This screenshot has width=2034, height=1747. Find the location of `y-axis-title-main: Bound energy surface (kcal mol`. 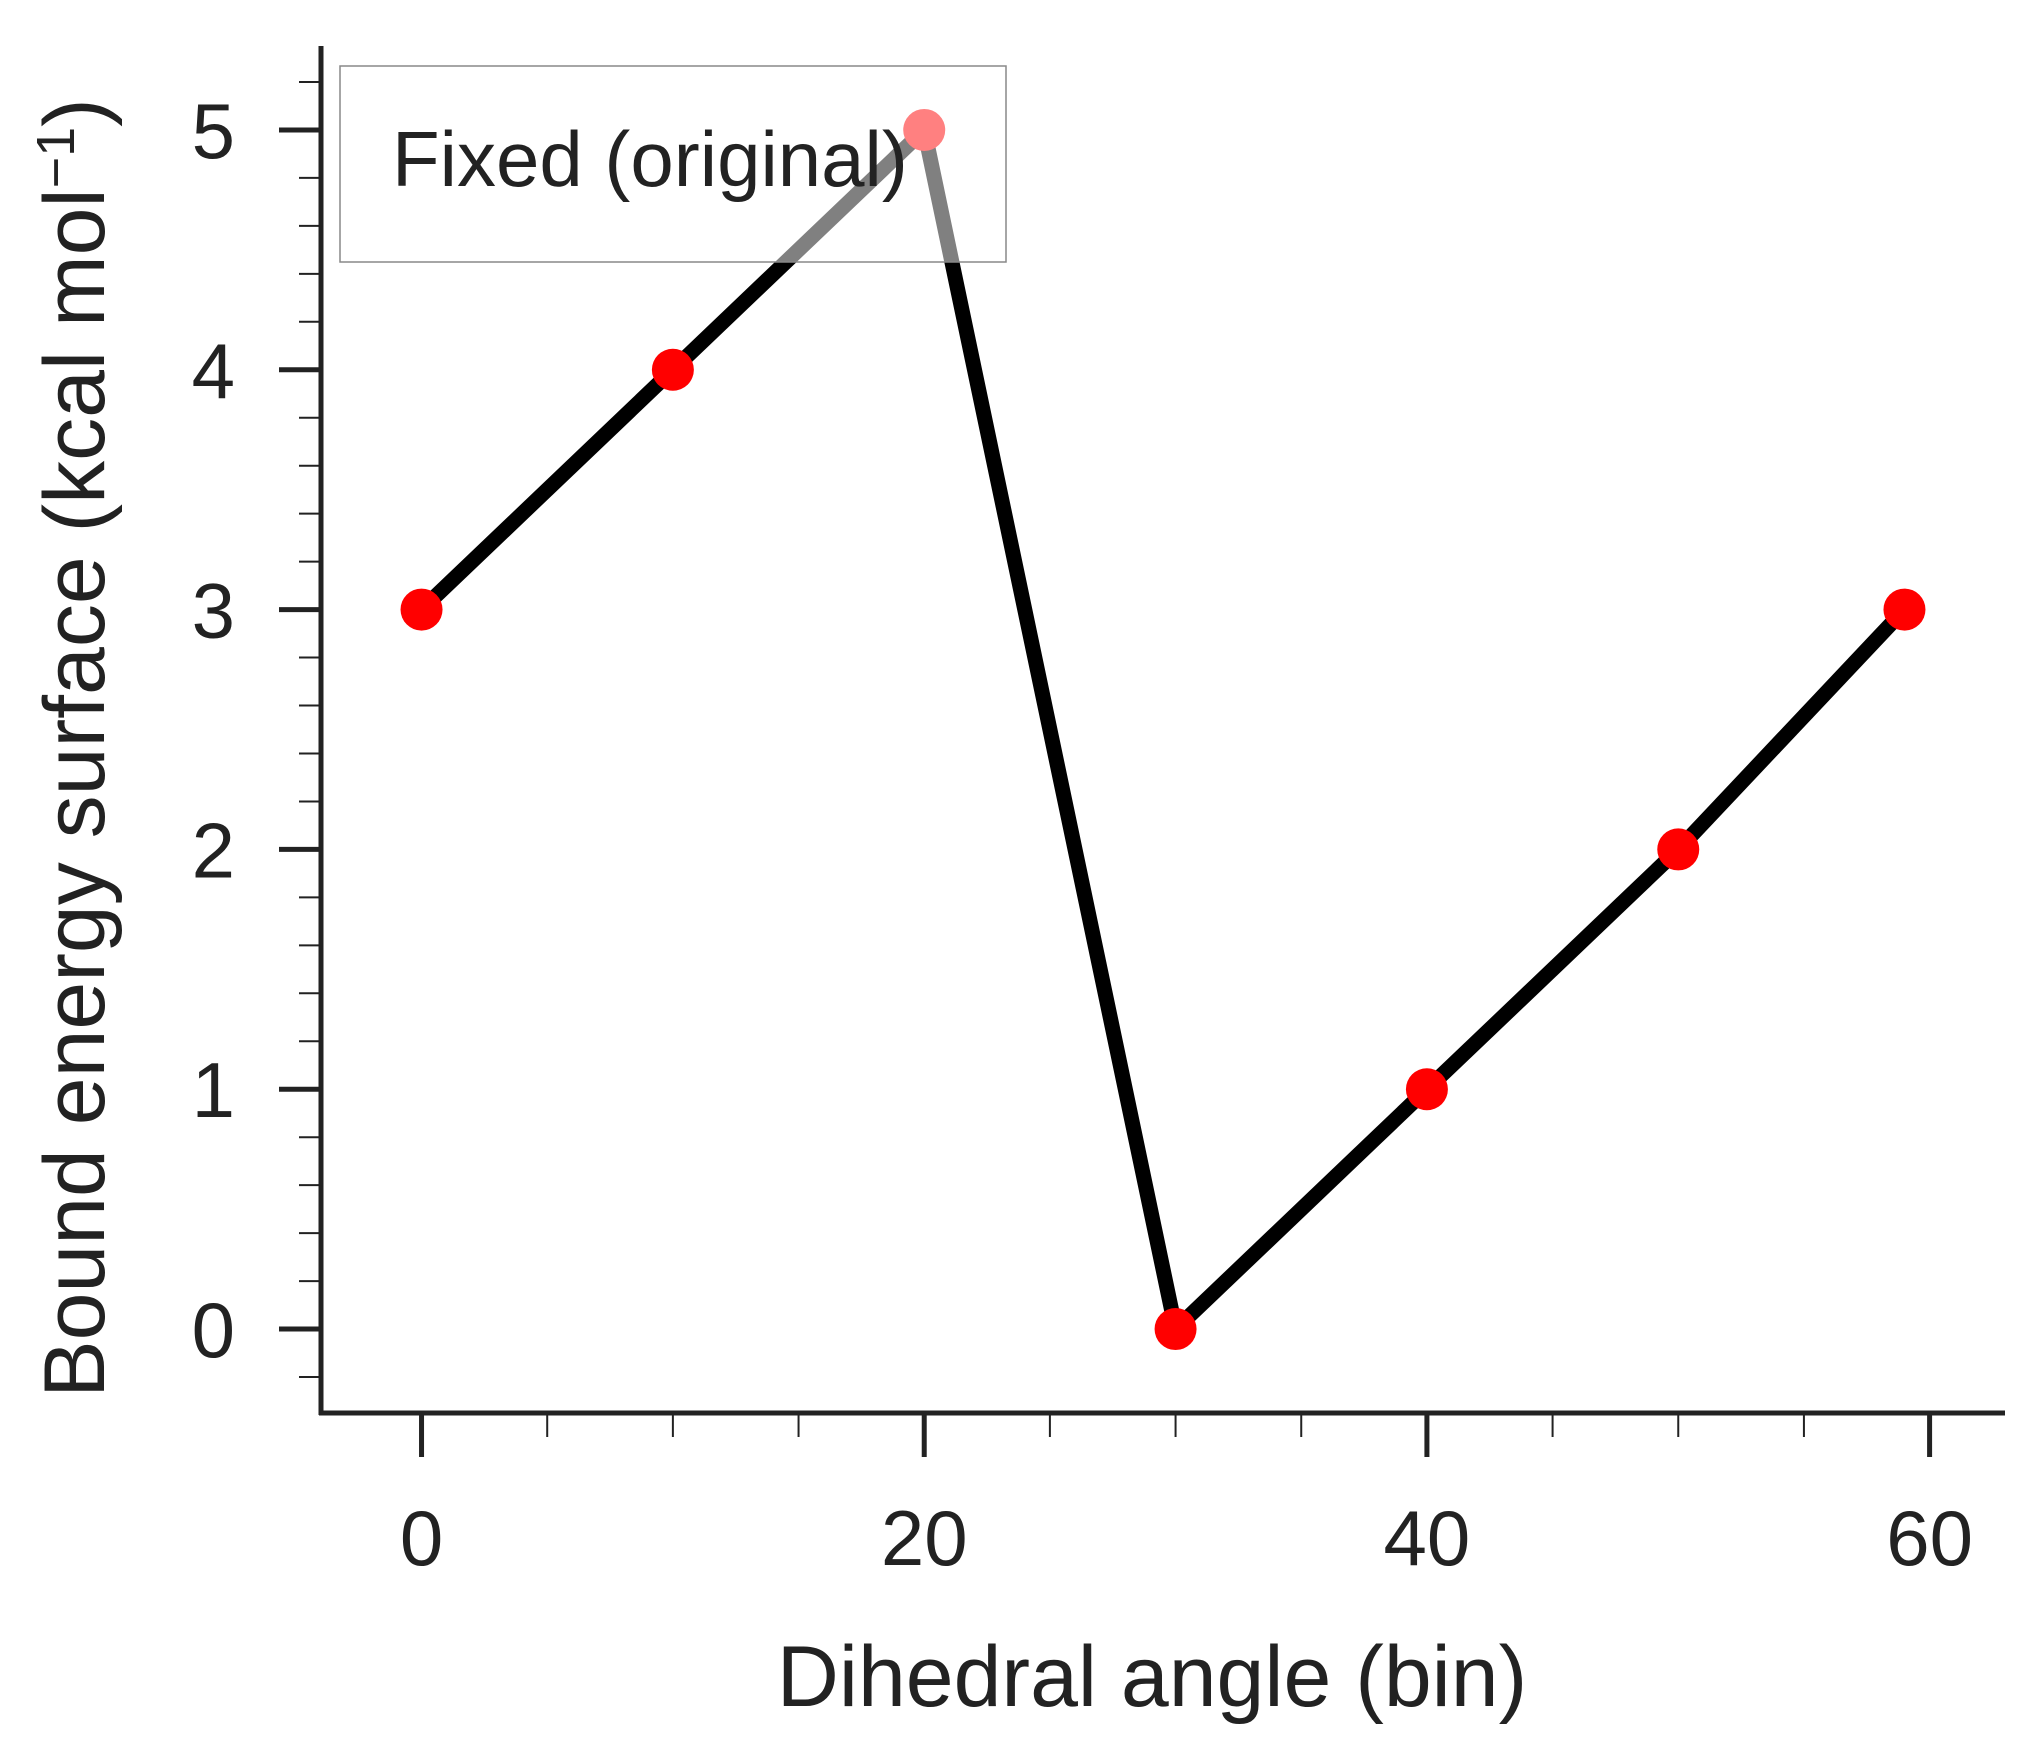

y-axis-title-main: Bound energy surface (kcal mol is located at coordinates (75, 792).